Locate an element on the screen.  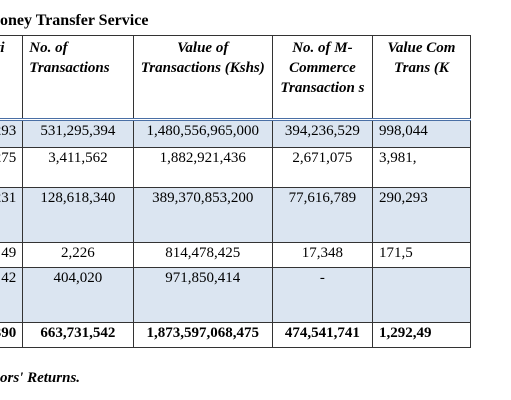
table-cell: 663,731,542 is located at coordinates (78, 335).